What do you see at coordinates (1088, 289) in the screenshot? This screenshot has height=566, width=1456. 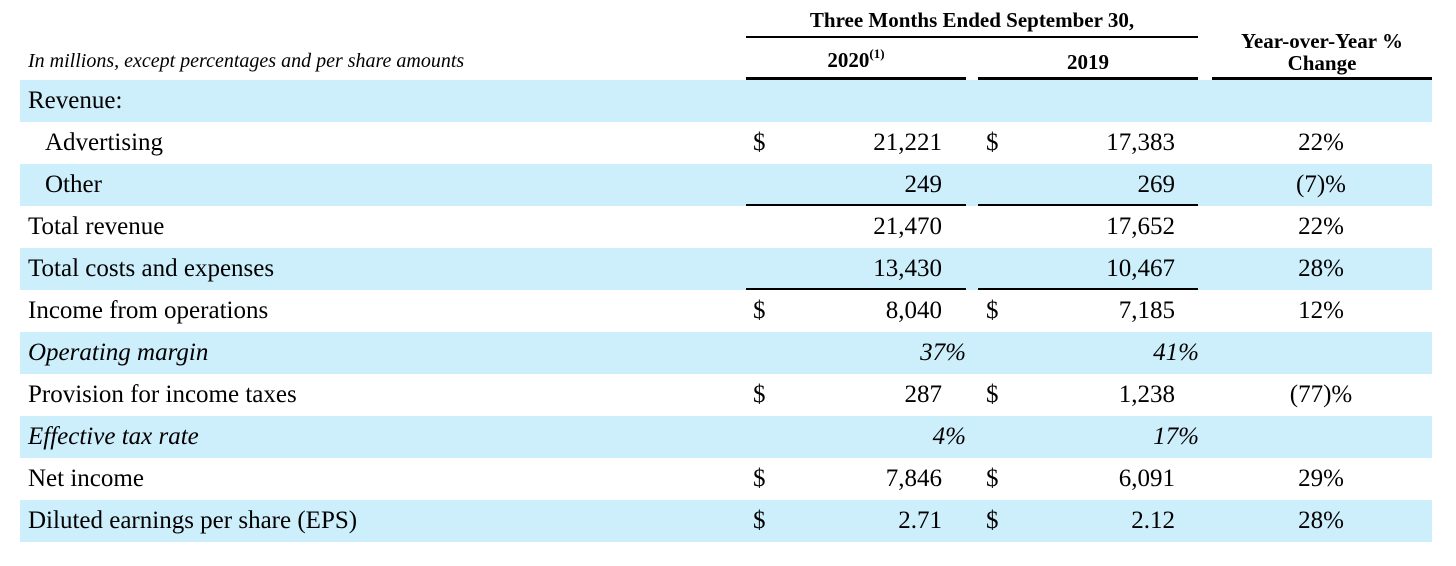 I see `total-rule-2019` at bounding box center [1088, 289].